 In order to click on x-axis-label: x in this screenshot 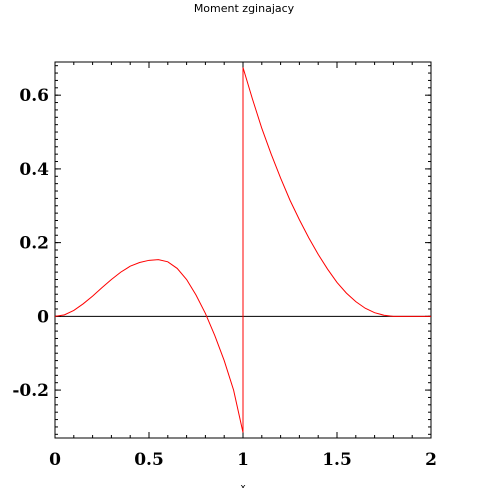, I will do `click(243, 485)`.